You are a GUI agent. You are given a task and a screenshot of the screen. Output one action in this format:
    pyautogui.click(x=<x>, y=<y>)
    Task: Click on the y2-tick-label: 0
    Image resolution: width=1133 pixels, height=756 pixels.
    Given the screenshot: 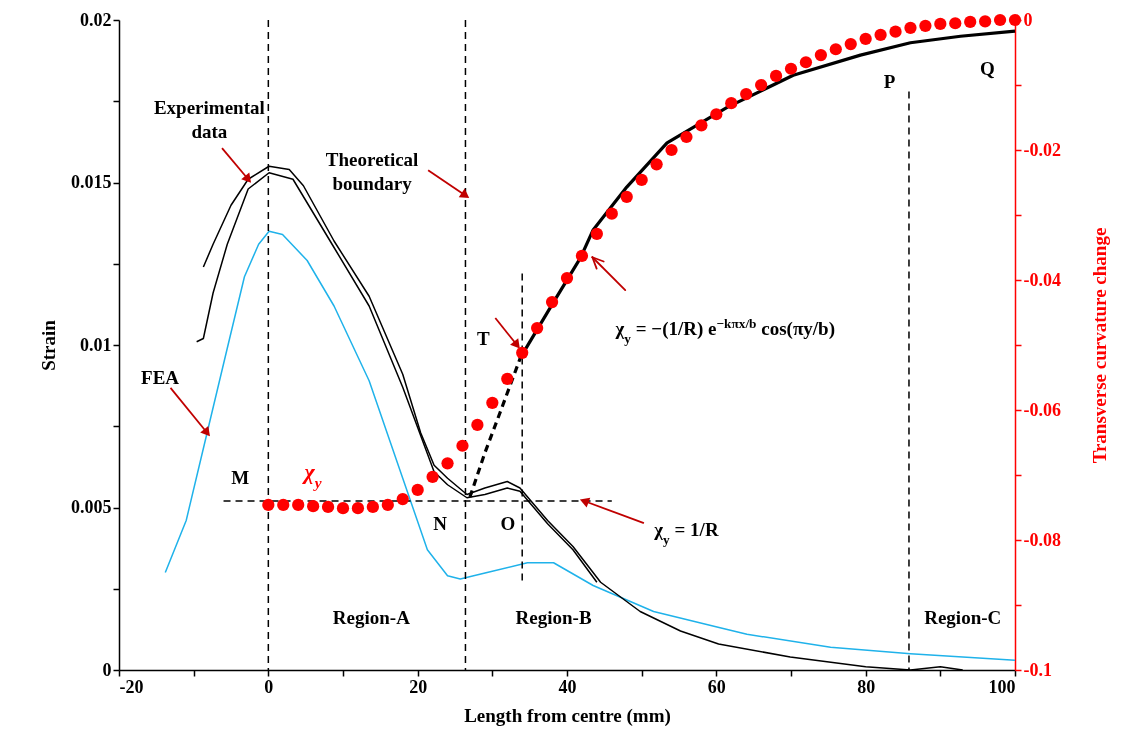 What is the action you would take?
    pyautogui.click(x=1028, y=19)
    